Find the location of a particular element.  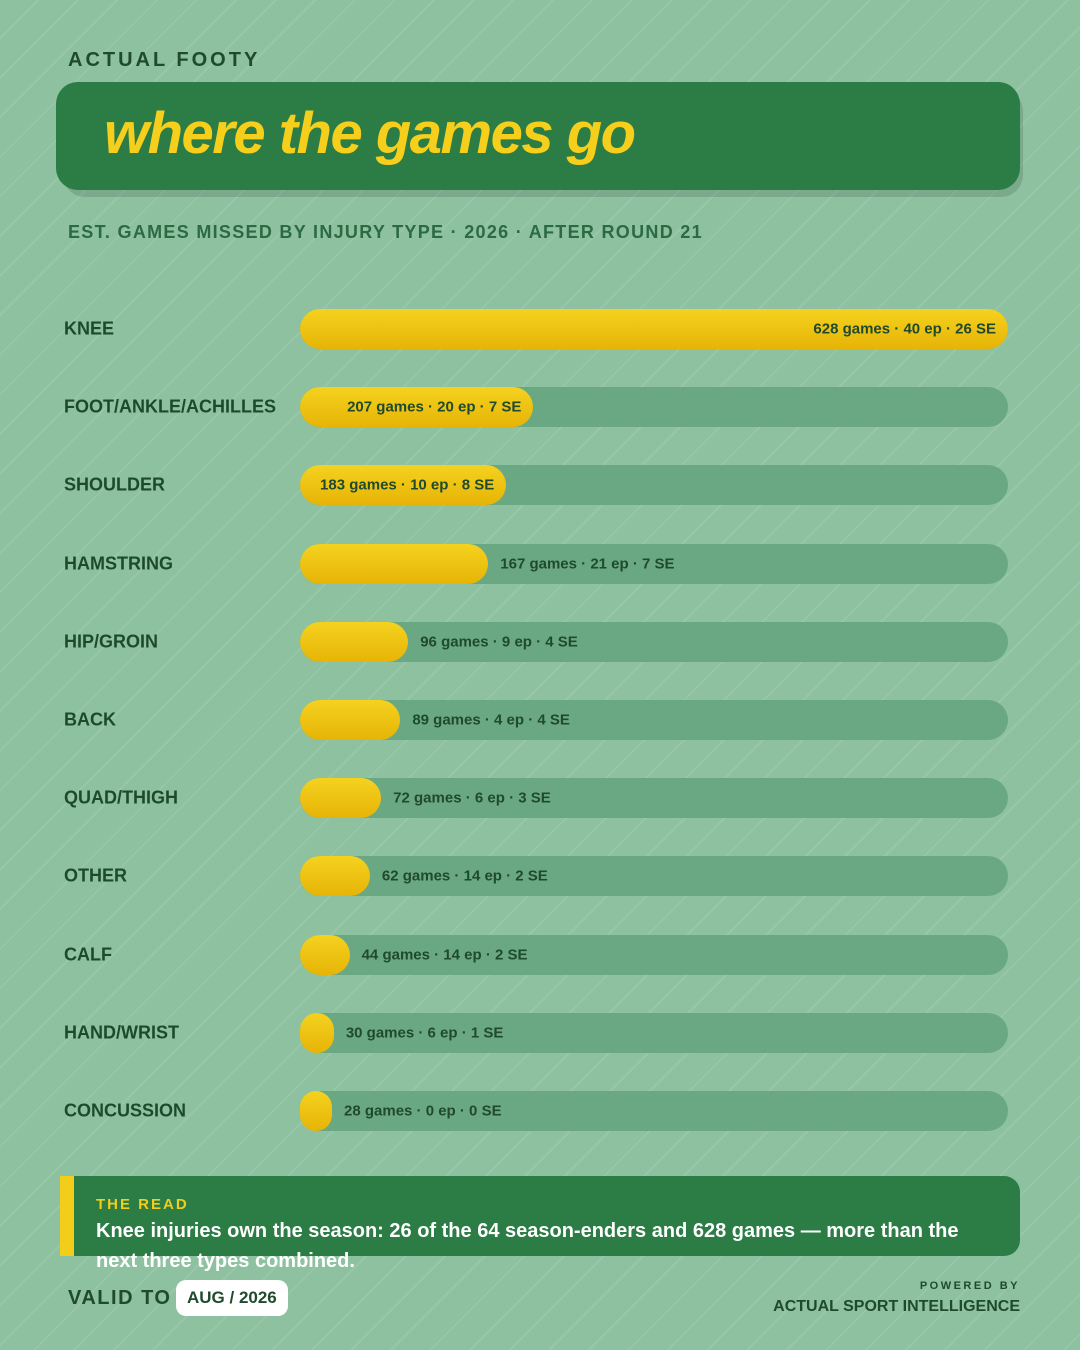

bar-value-label: 44 games · 14 ep · 2 SE is located at coordinates (444, 955).